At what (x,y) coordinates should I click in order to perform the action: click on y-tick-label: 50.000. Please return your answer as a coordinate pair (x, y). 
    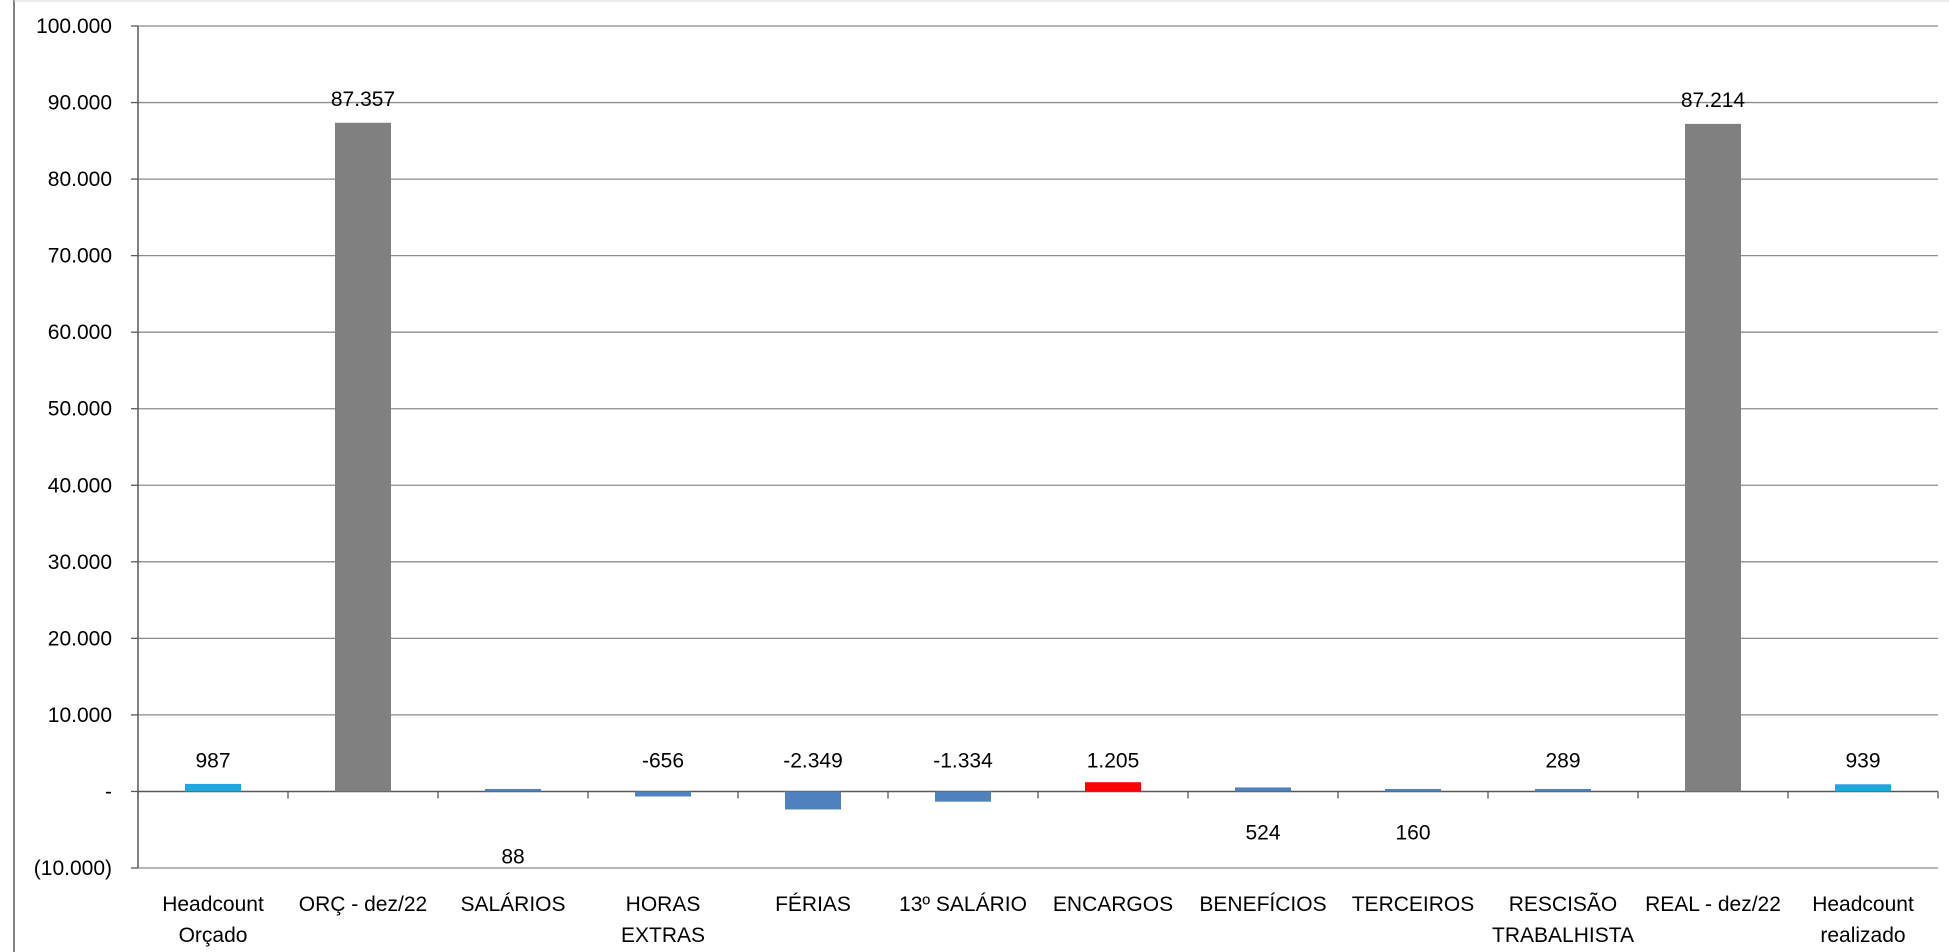
    Looking at the image, I should click on (80, 409).